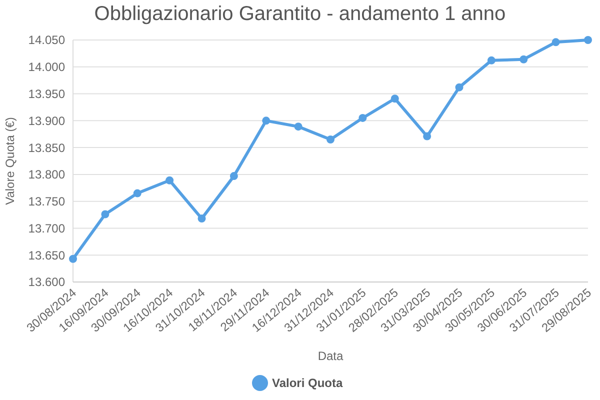  I want to click on y-tick-label: 13.800, so click(47, 175).